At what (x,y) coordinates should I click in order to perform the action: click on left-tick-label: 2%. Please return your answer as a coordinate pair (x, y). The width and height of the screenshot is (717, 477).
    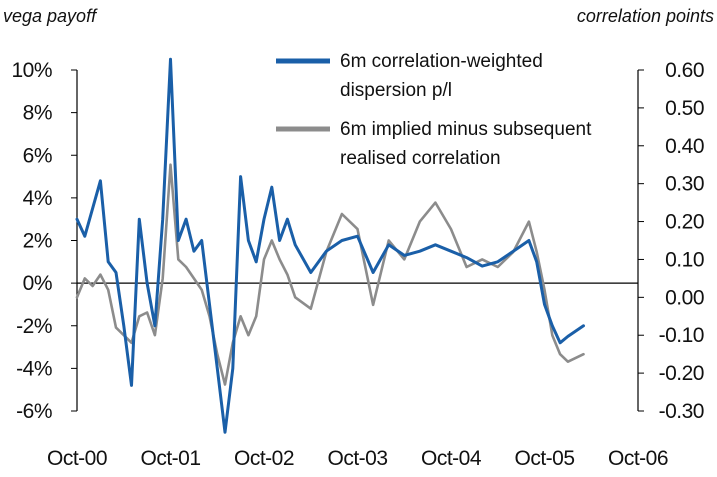
    Looking at the image, I should click on (37, 241).